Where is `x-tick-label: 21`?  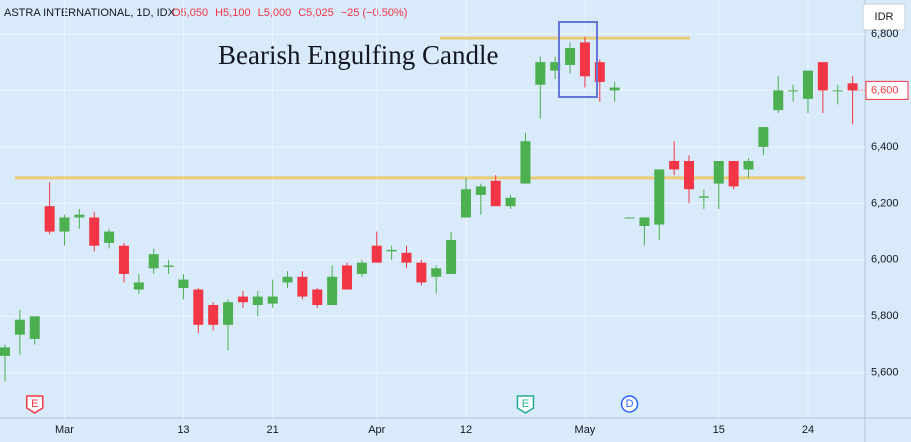 x-tick-label: 21 is located at coordinates (273, 430).